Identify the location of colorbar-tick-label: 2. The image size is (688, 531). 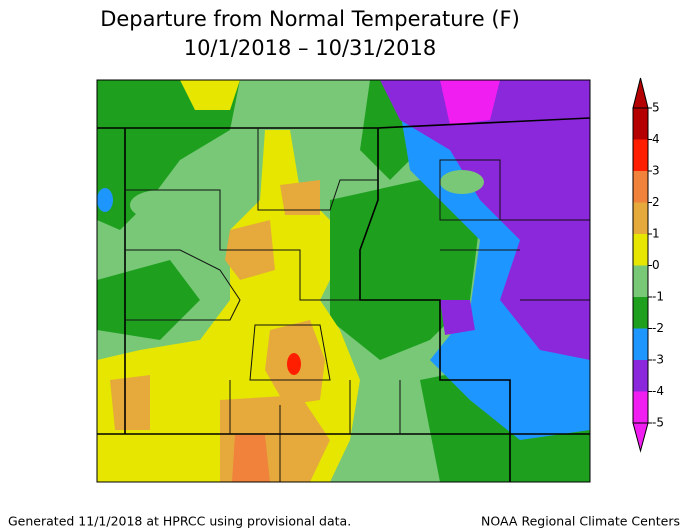
(656, 202).